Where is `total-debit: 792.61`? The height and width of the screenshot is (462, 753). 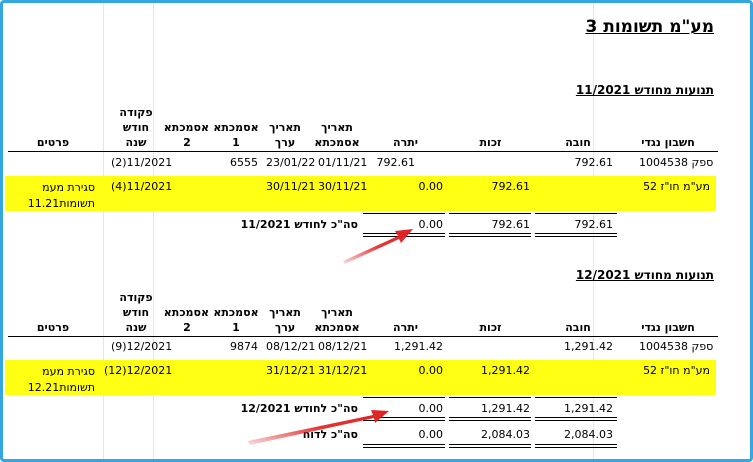
total-debit: 792.61 is located at coordinates (594, 224).